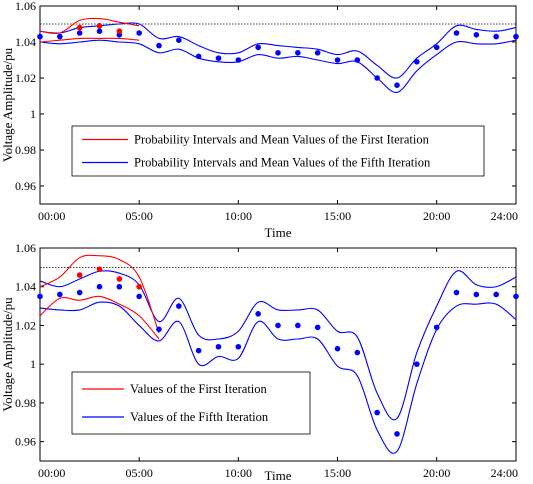 Image resolution: width=533 pixels, height=484 pixels. I want to click on series-fifth-lower-line, so click(278, 66).